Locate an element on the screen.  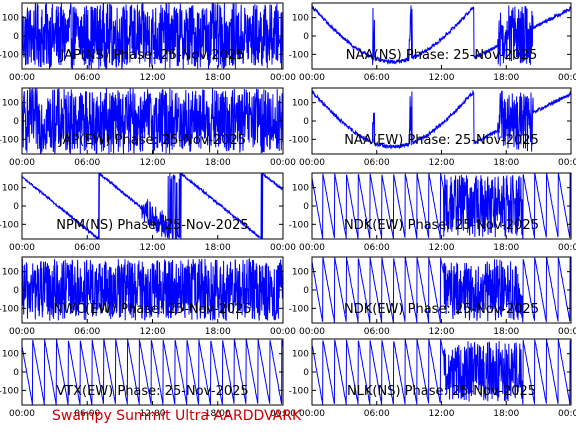
panel-title: NWC(EW) Phase: 25-Nov-2025 is located at coordinates (152, 309).